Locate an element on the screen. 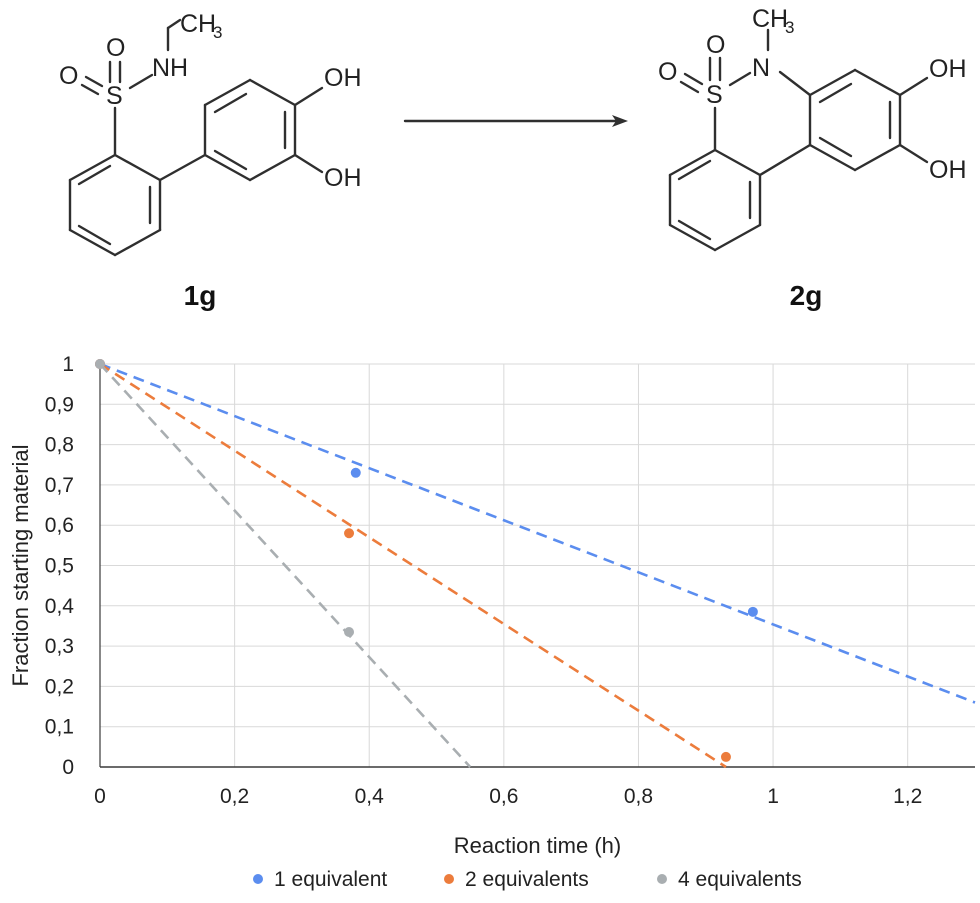  y-tick-label: 0,7 is located at coordinates (59, 485).